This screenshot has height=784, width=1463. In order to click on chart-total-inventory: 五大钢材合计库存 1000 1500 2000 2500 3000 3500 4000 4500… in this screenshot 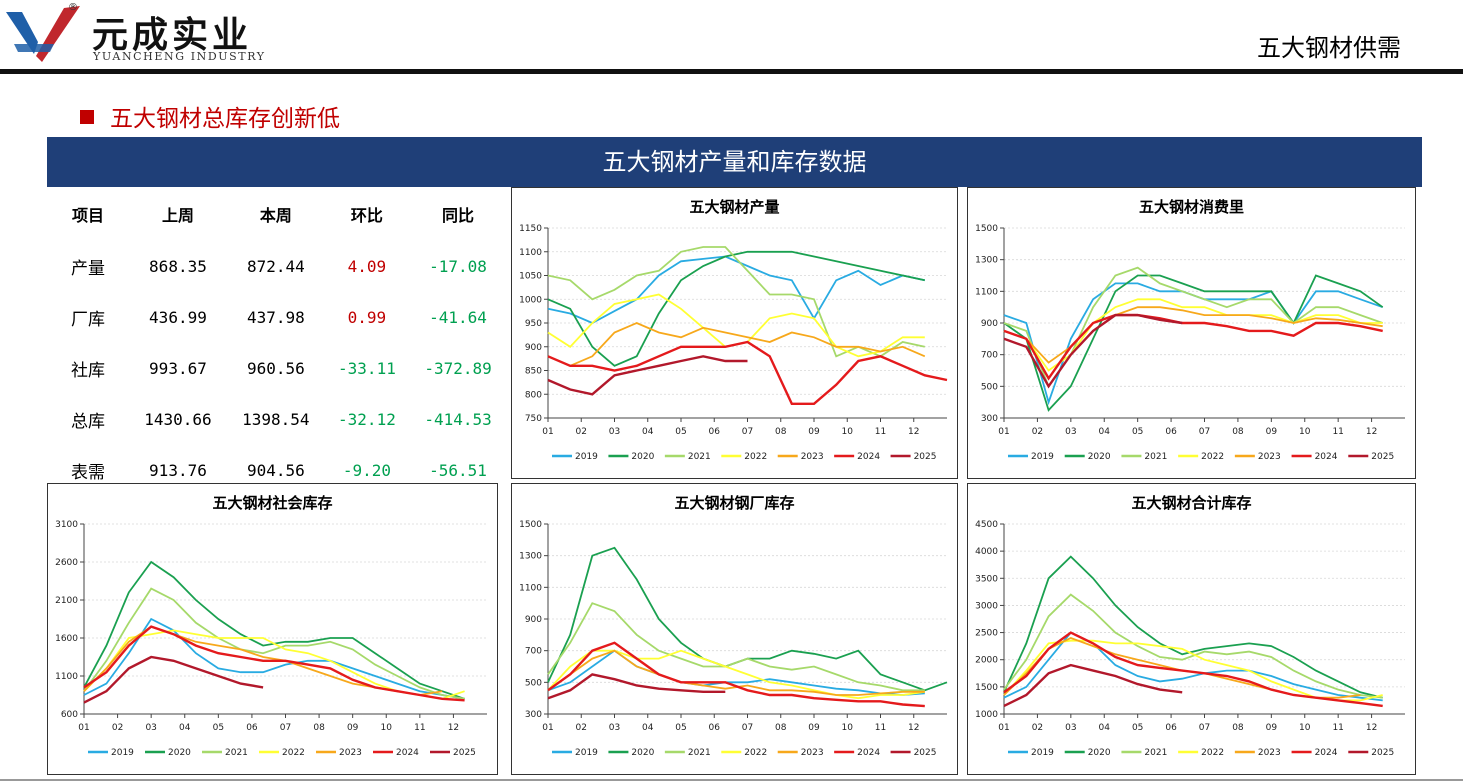, I will do `click(1191, 629)`.